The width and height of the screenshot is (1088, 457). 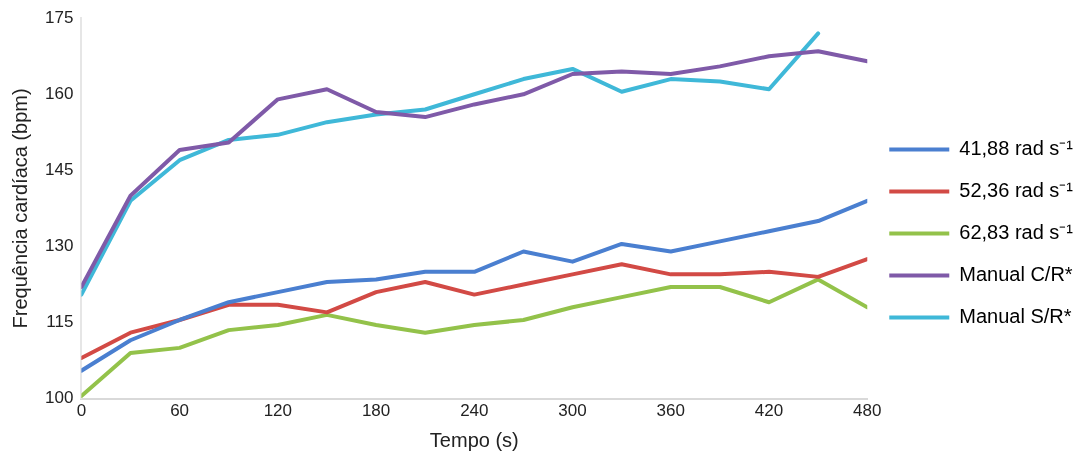 I want to click on x-tick-label: 300, so click(x=572, y=411).